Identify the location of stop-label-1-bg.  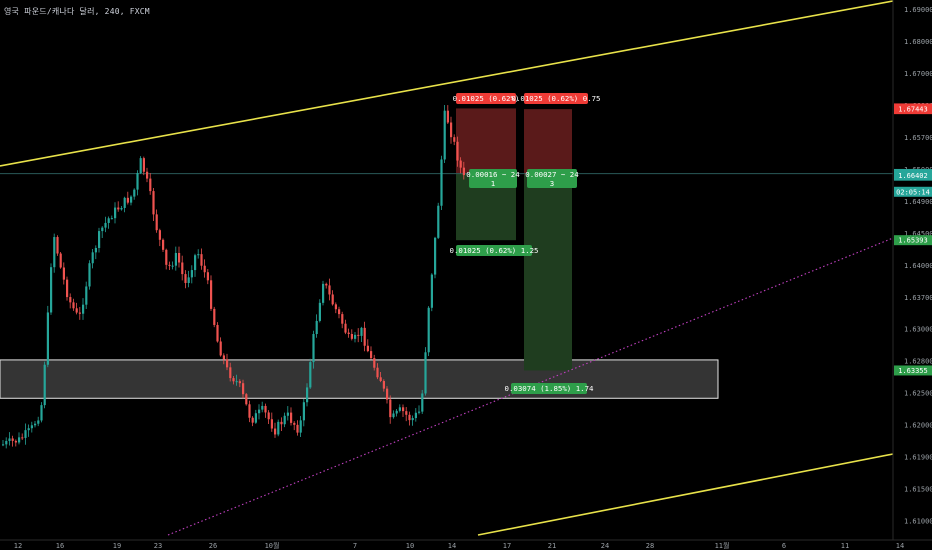
(486, 98).